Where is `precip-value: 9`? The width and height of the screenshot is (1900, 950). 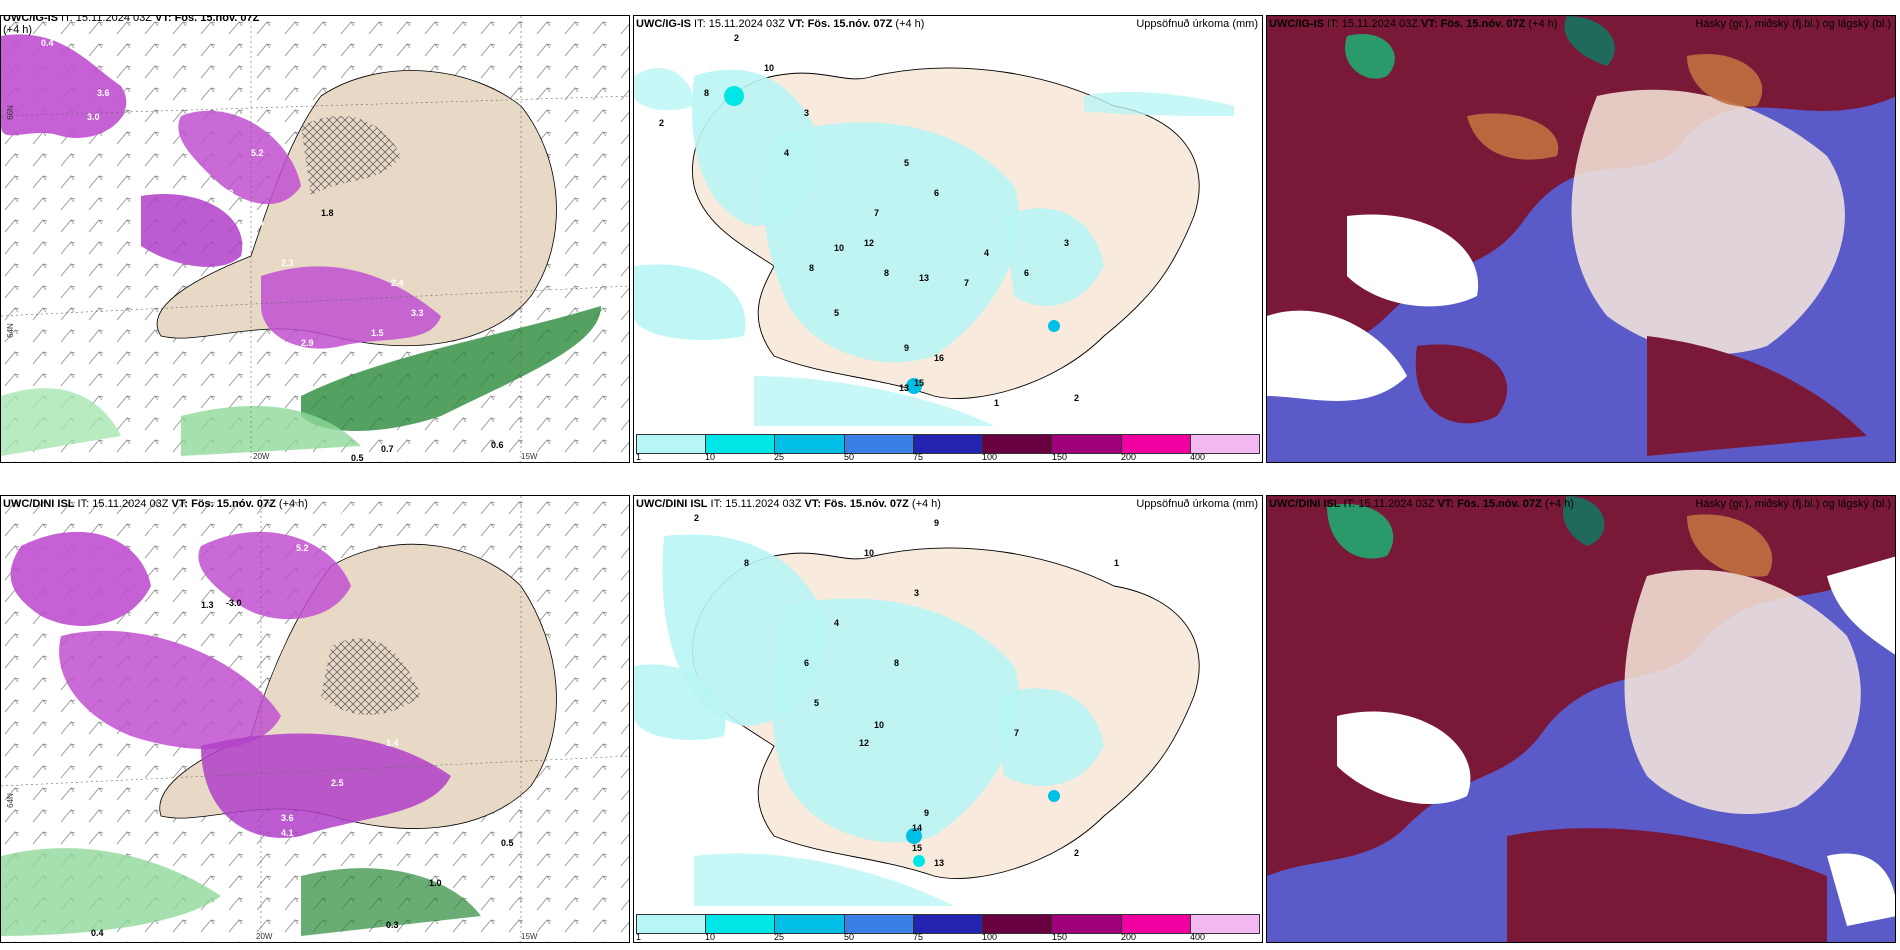
precip-value: 9 is located at coordinates (926, 813).